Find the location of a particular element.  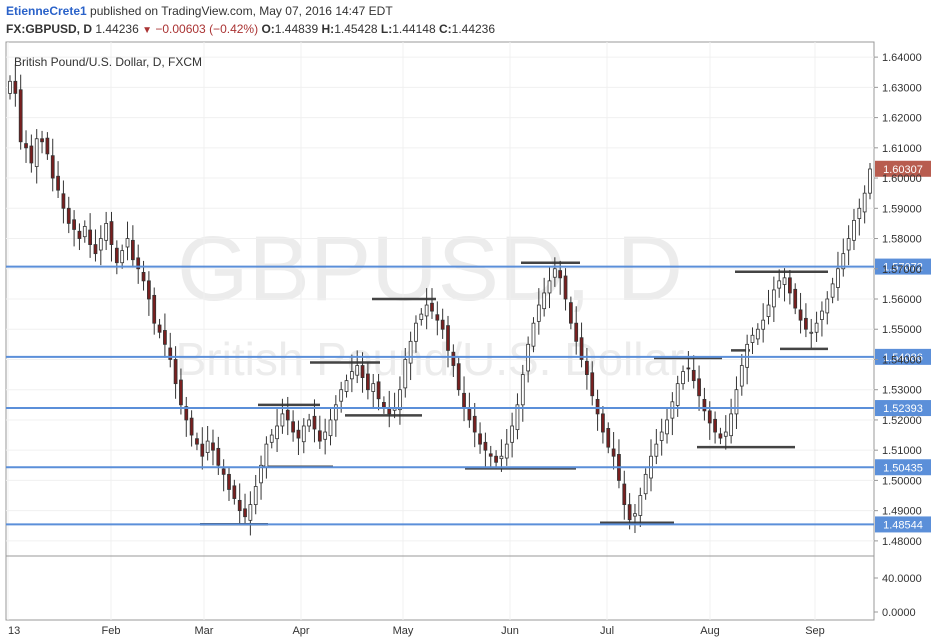

price-tick-label: 1.52000 is located at coordinates (902, 421).